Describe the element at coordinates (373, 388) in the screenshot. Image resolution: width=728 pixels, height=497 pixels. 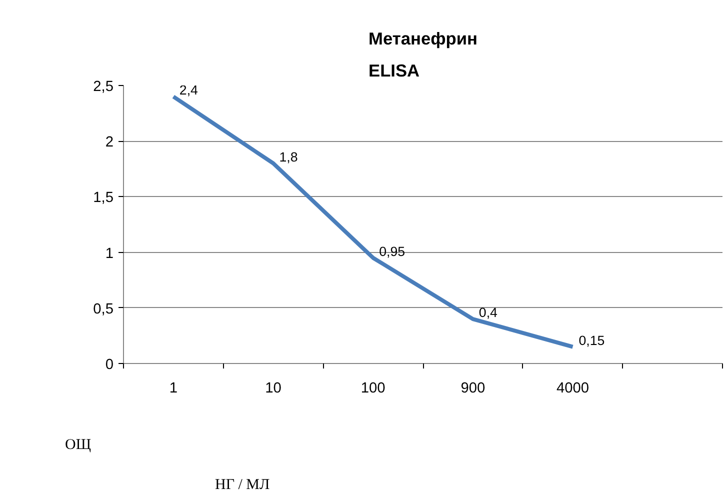
I see `x-tick-label: 100` at that location.